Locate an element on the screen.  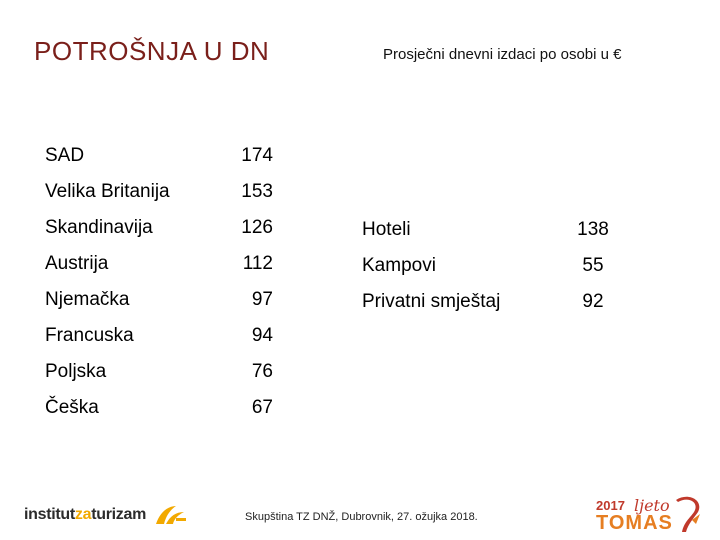
country-value: 153 is located at coordinates (257, 191).